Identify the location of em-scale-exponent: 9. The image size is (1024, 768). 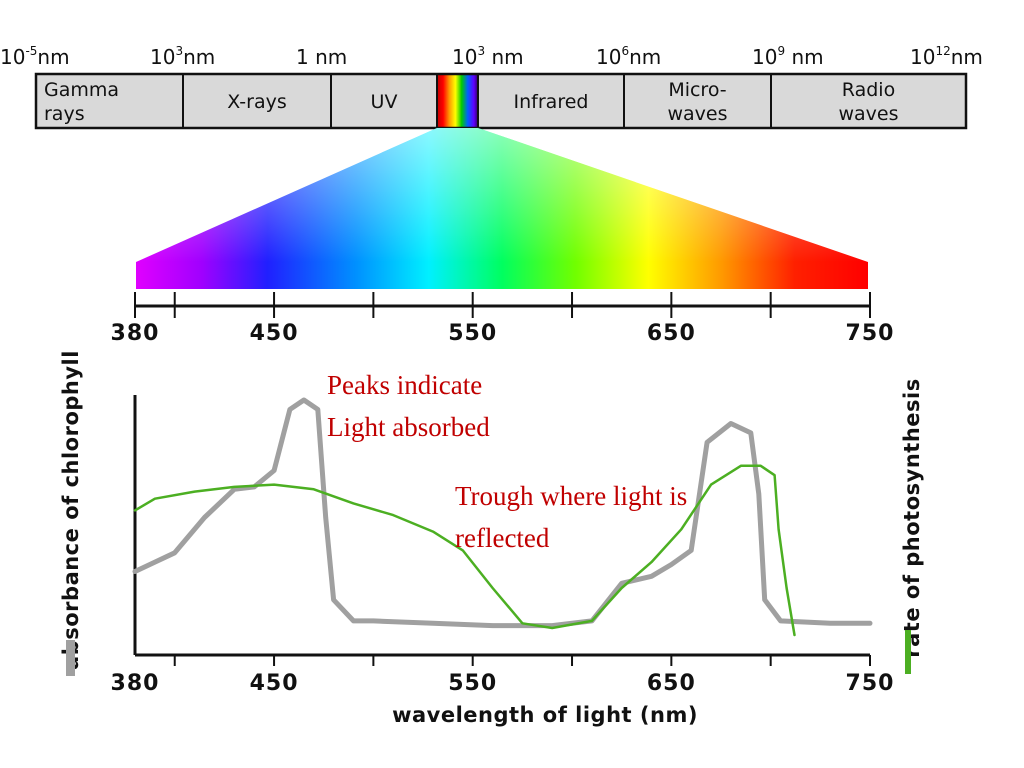
(781, 51).